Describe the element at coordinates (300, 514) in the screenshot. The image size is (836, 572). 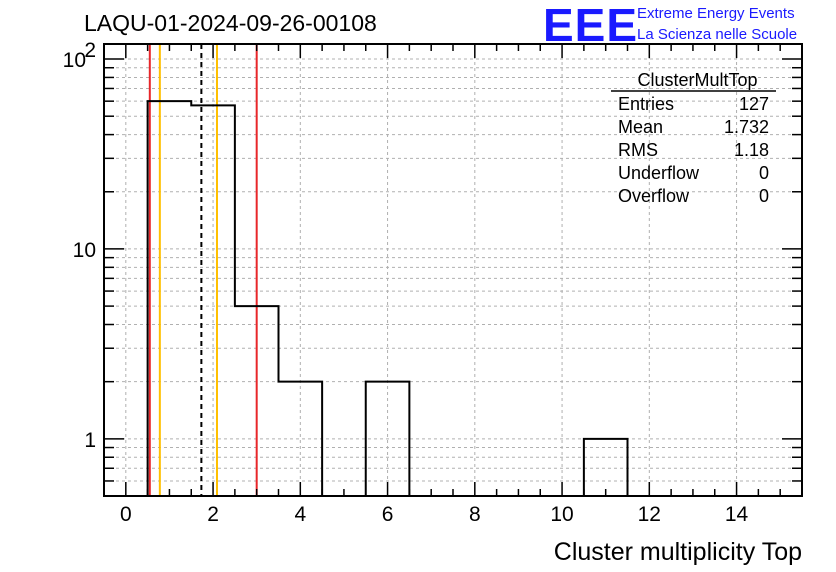
I see `x-tick-label: 4` at that location.